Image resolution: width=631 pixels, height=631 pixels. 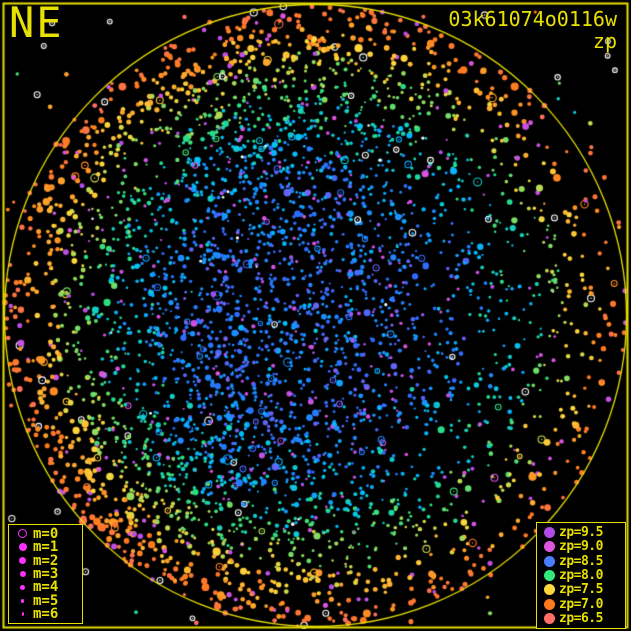 I want to click on legend-m-label: m=4, so click(x=46, y=587).